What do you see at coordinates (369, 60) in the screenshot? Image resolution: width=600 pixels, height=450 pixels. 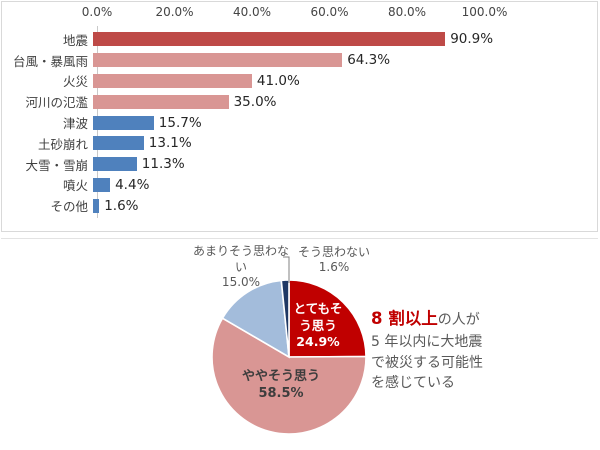 I see `bar-value-label: 64.3%` at bounding box center [369, 60].